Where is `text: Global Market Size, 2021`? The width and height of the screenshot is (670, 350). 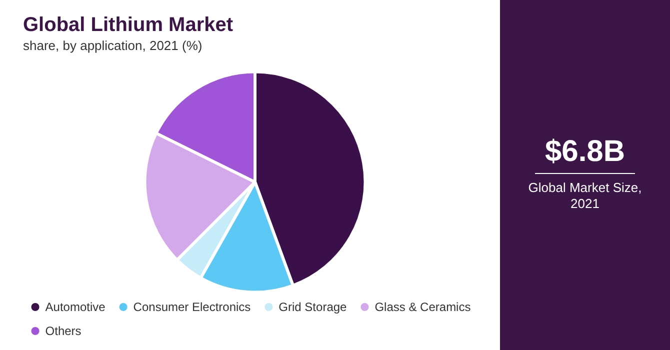 text: Global Market Size, 2021 is located at coordinates (585, 196).